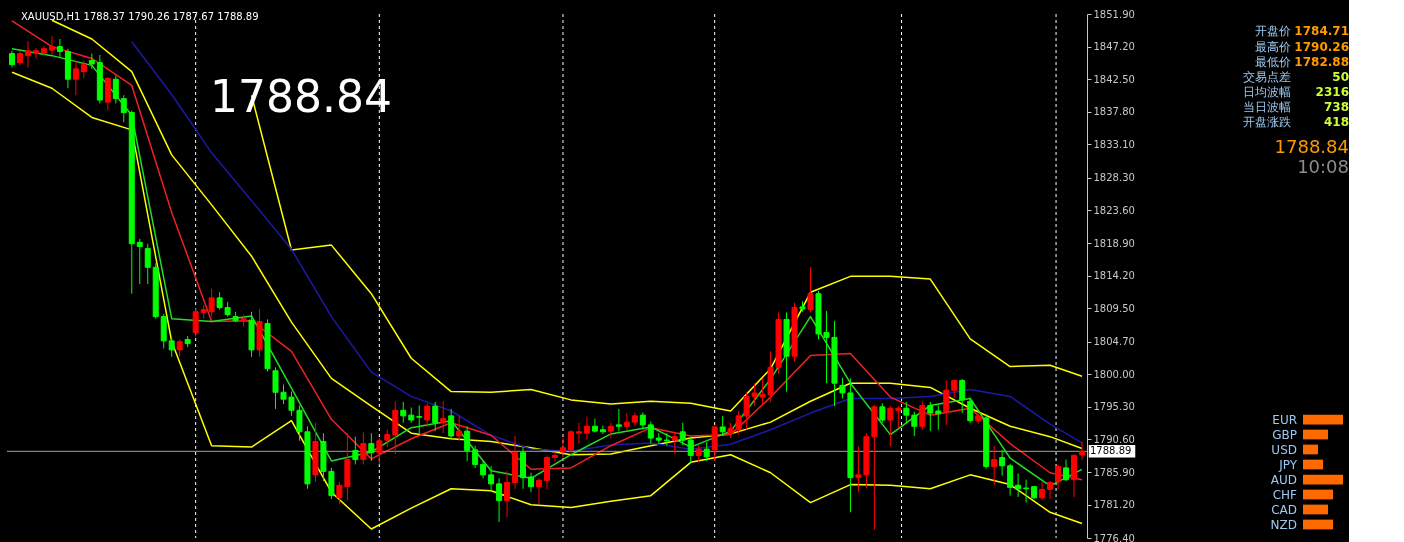 The image size is (1404, 542). I want to click on text: 交易点差, so click(1267, 77).